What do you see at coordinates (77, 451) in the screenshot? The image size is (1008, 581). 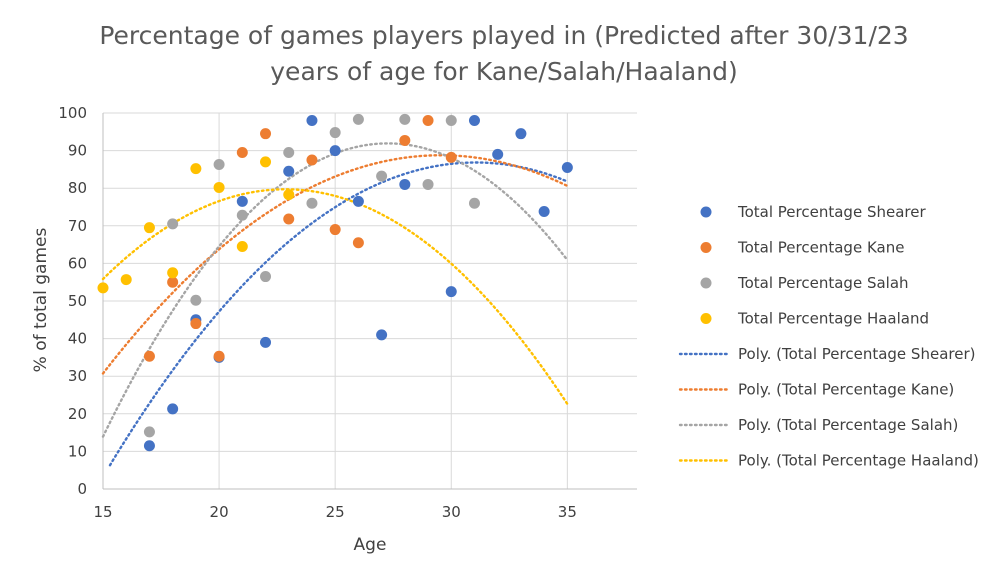 I see `y-tick-label: 10` at bounding box center [77, 451].